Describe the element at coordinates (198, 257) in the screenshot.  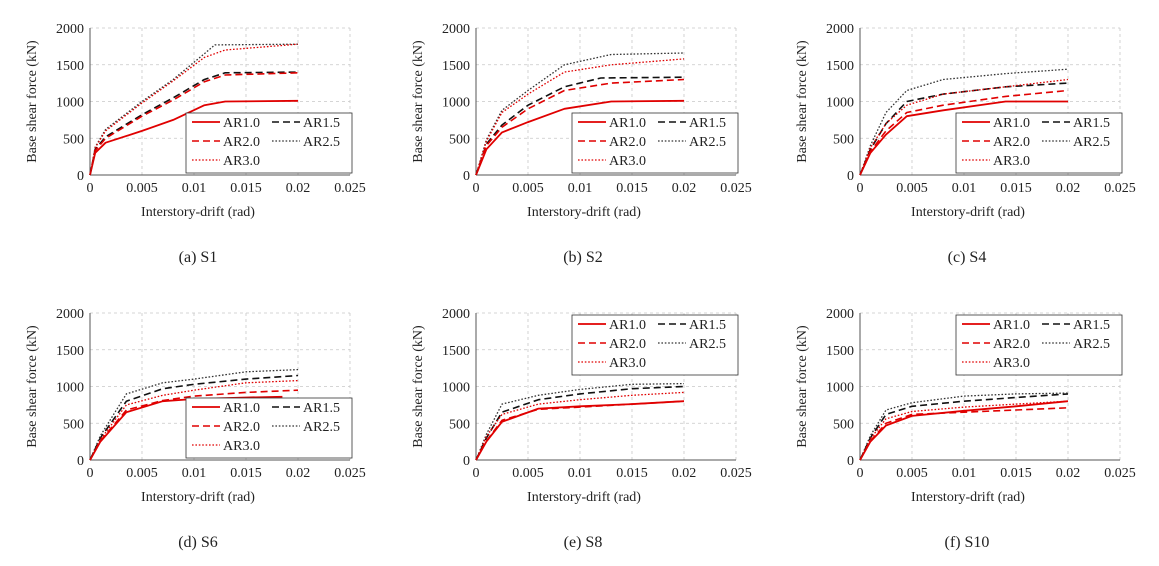
I see `subfigure-caption: (a) S1` at that location.